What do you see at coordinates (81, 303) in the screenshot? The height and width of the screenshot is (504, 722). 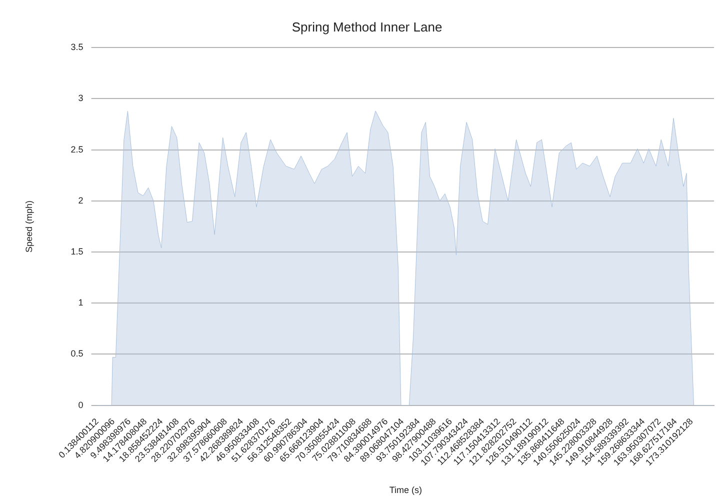 I see `y-tick-label: 1` at bounding box center [81, 303].